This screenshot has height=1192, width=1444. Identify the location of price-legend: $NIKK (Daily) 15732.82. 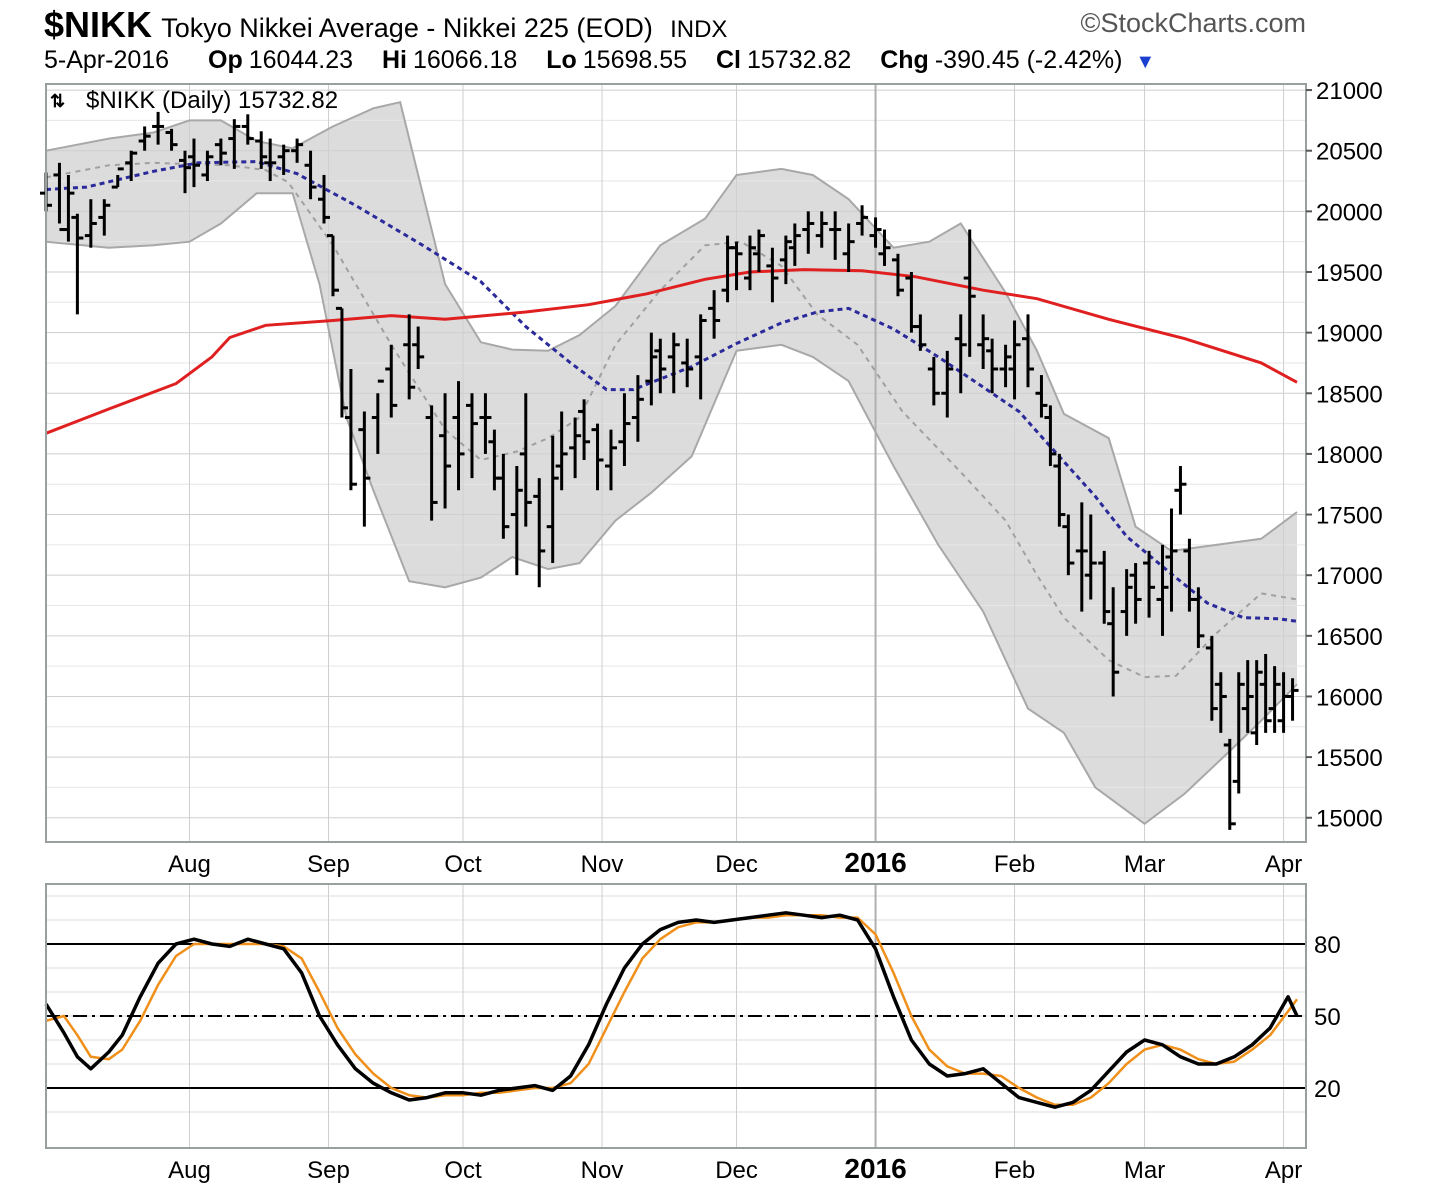
(212, 100).